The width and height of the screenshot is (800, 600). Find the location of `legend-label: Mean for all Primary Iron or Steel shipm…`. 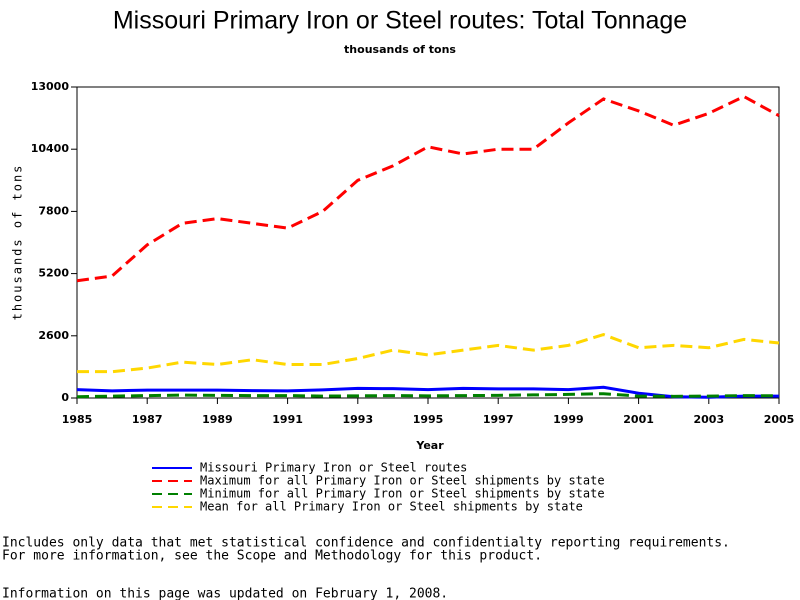

legend-label: Mean for all Primary Iron or Steel shipm… is located at coordinates (391, 507).